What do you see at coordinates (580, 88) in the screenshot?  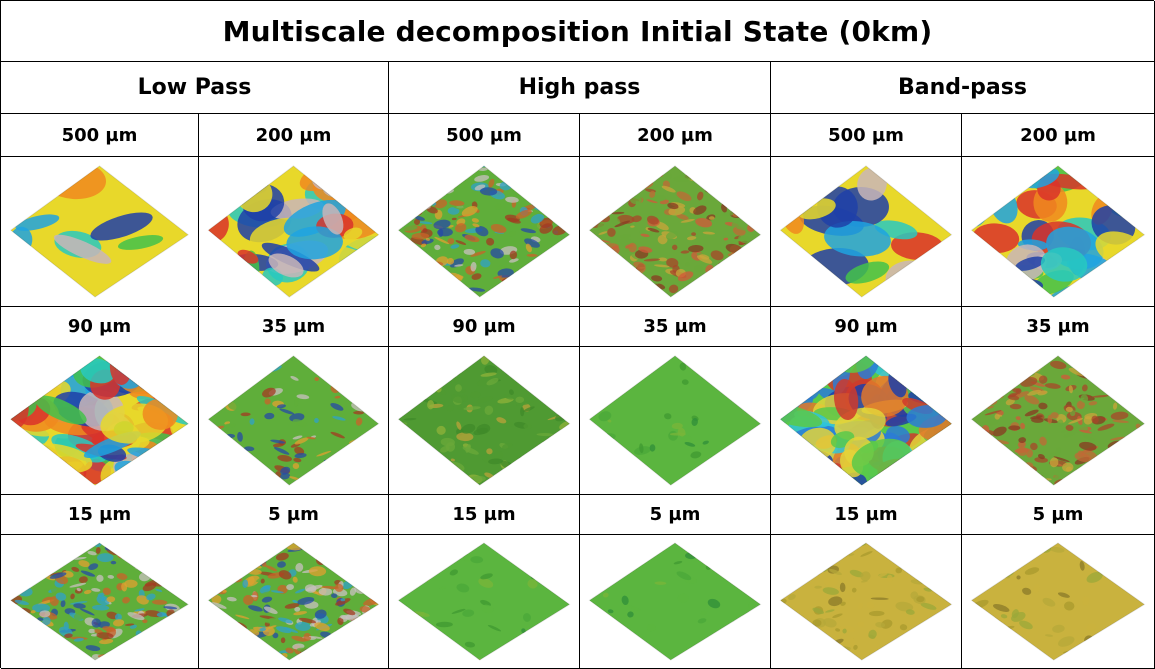 I see `group-high-pass: High pass` at bounding box center [580, 88].